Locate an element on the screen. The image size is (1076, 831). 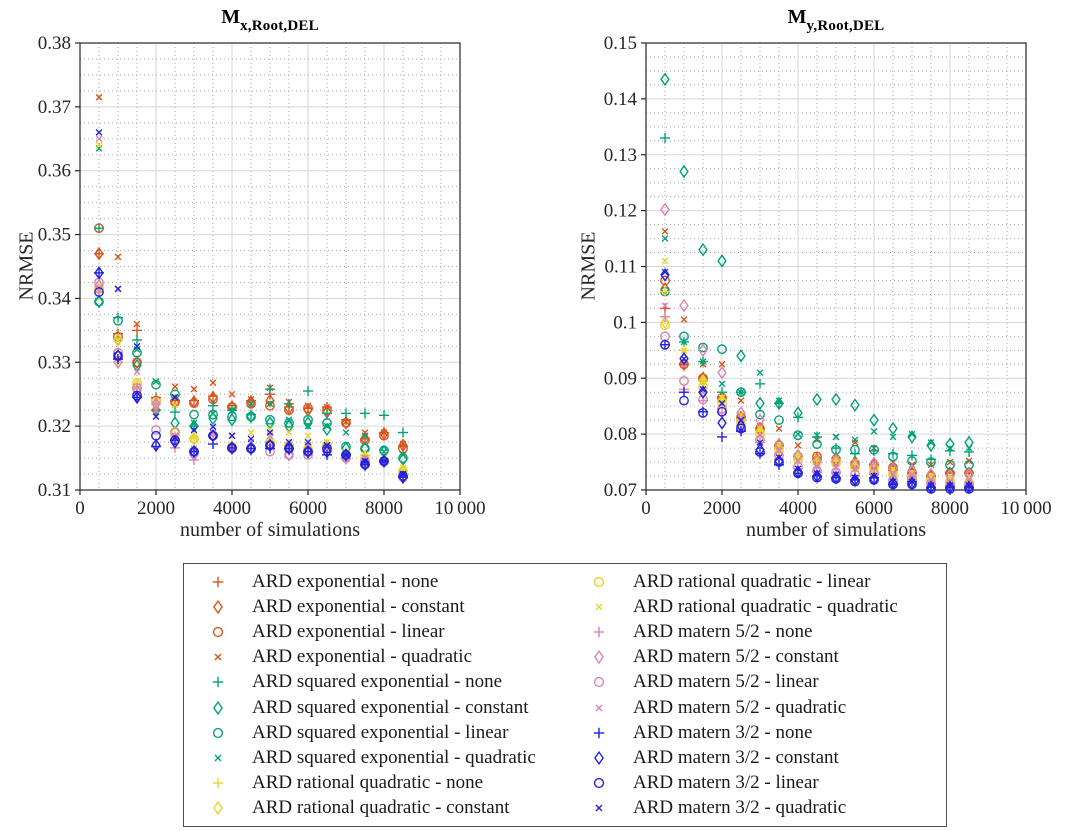
legend-item-ard-exponential-quadratic: ARD exponential - quadratic is located at coordinates (374, 657).